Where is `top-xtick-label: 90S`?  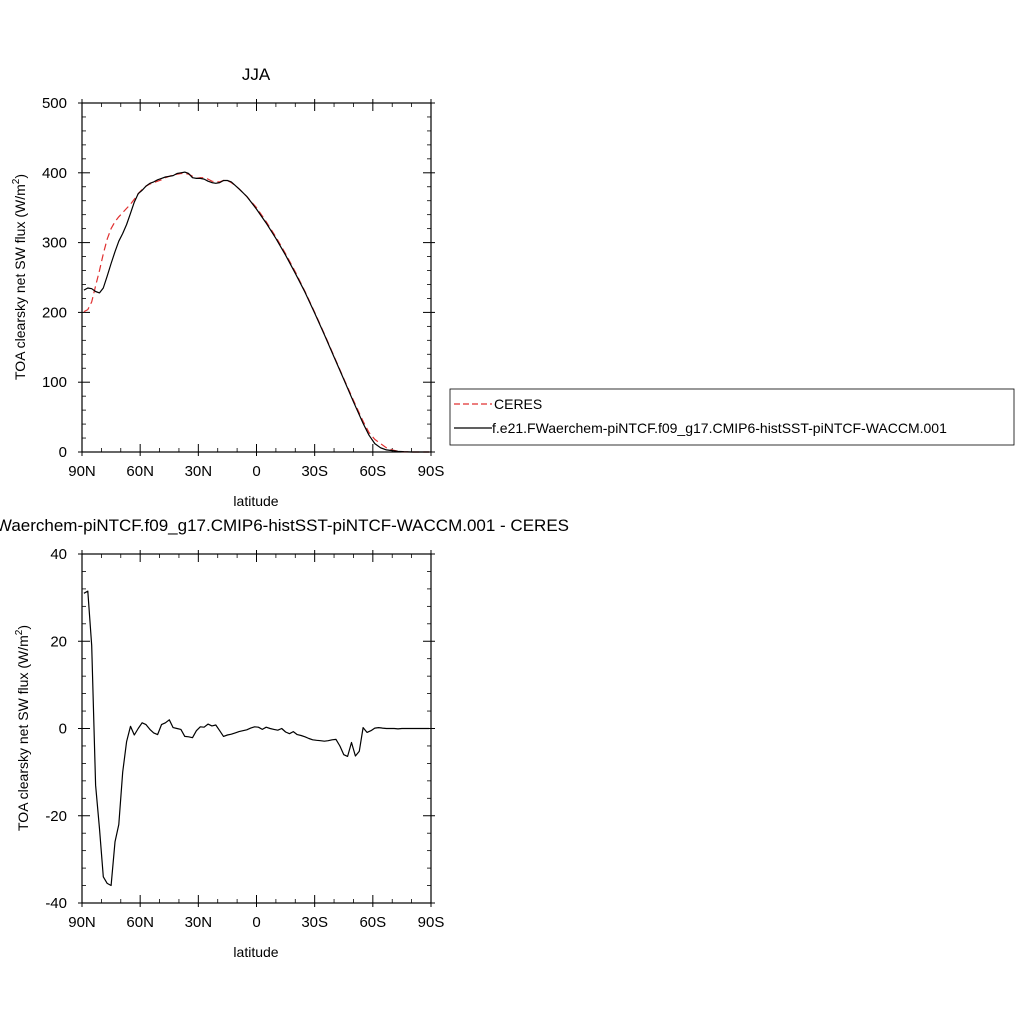 top-xtick-label: 90S is located at coordinates (431, 471).